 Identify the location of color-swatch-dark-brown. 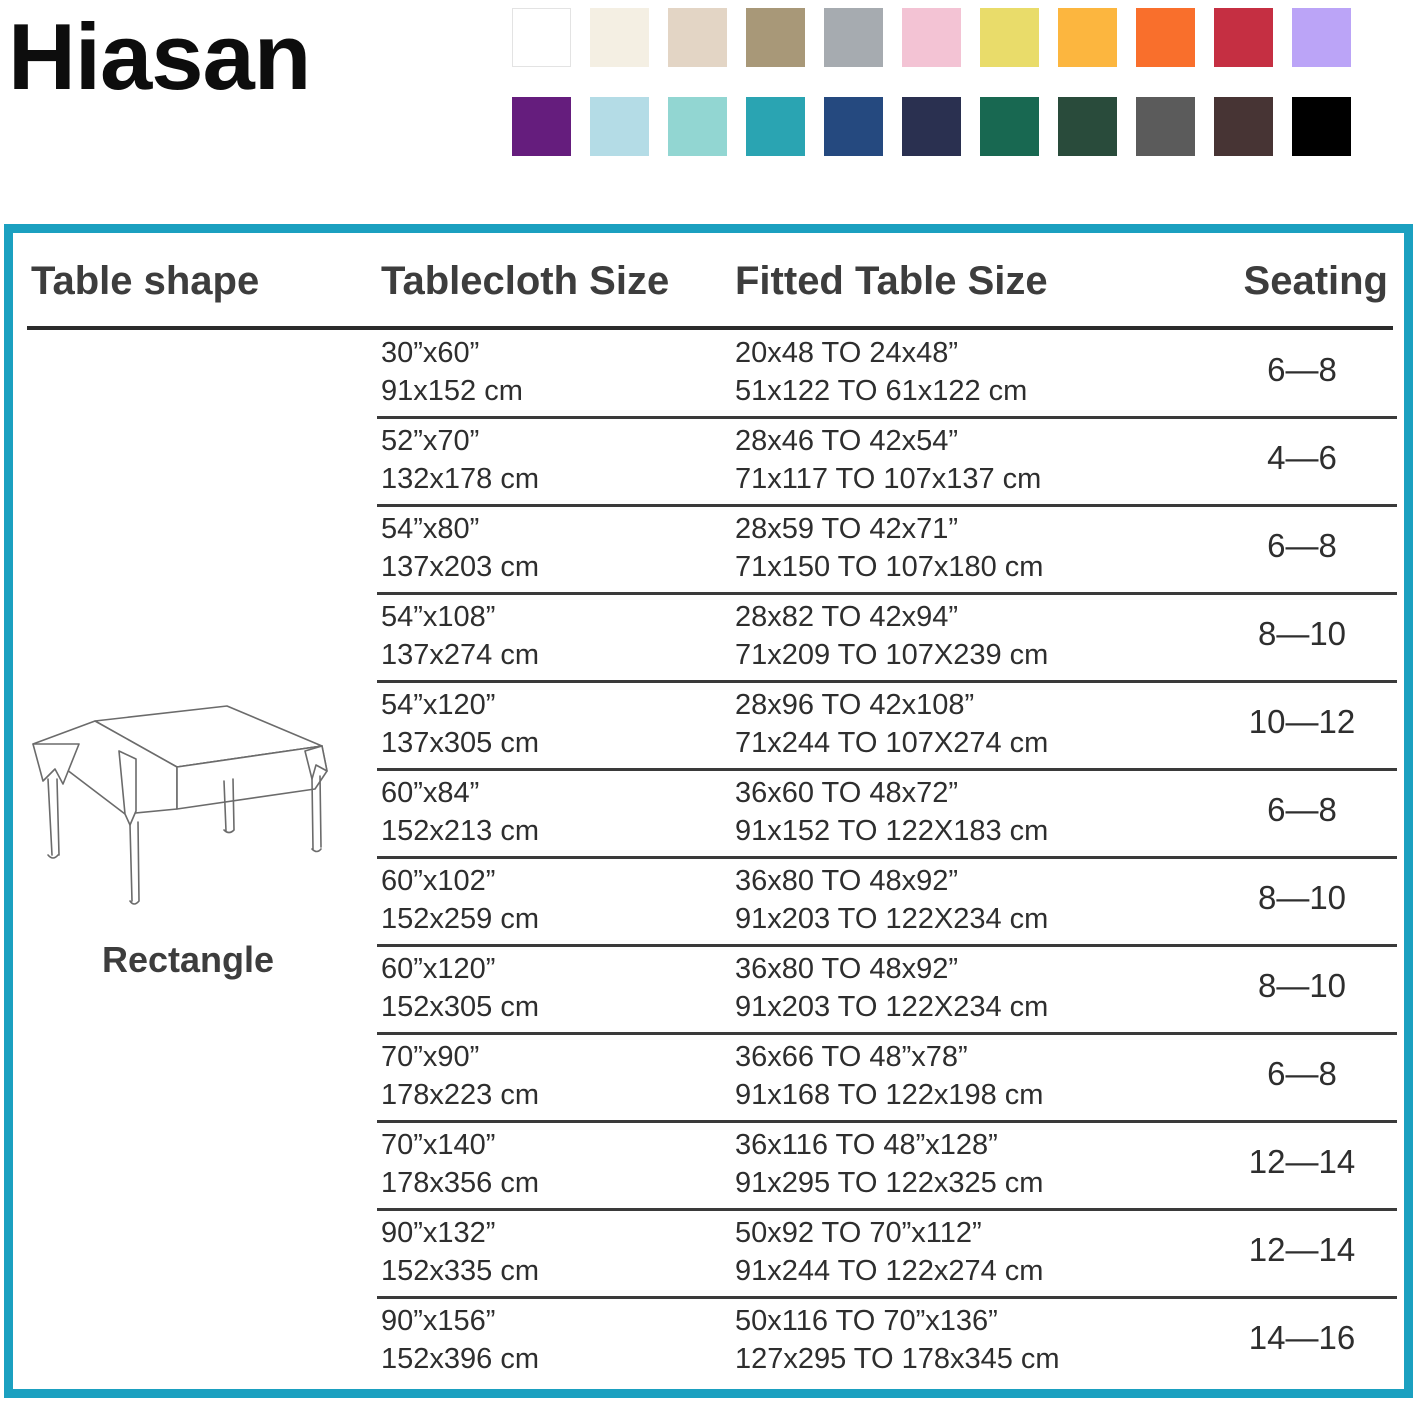
(1243, 126).